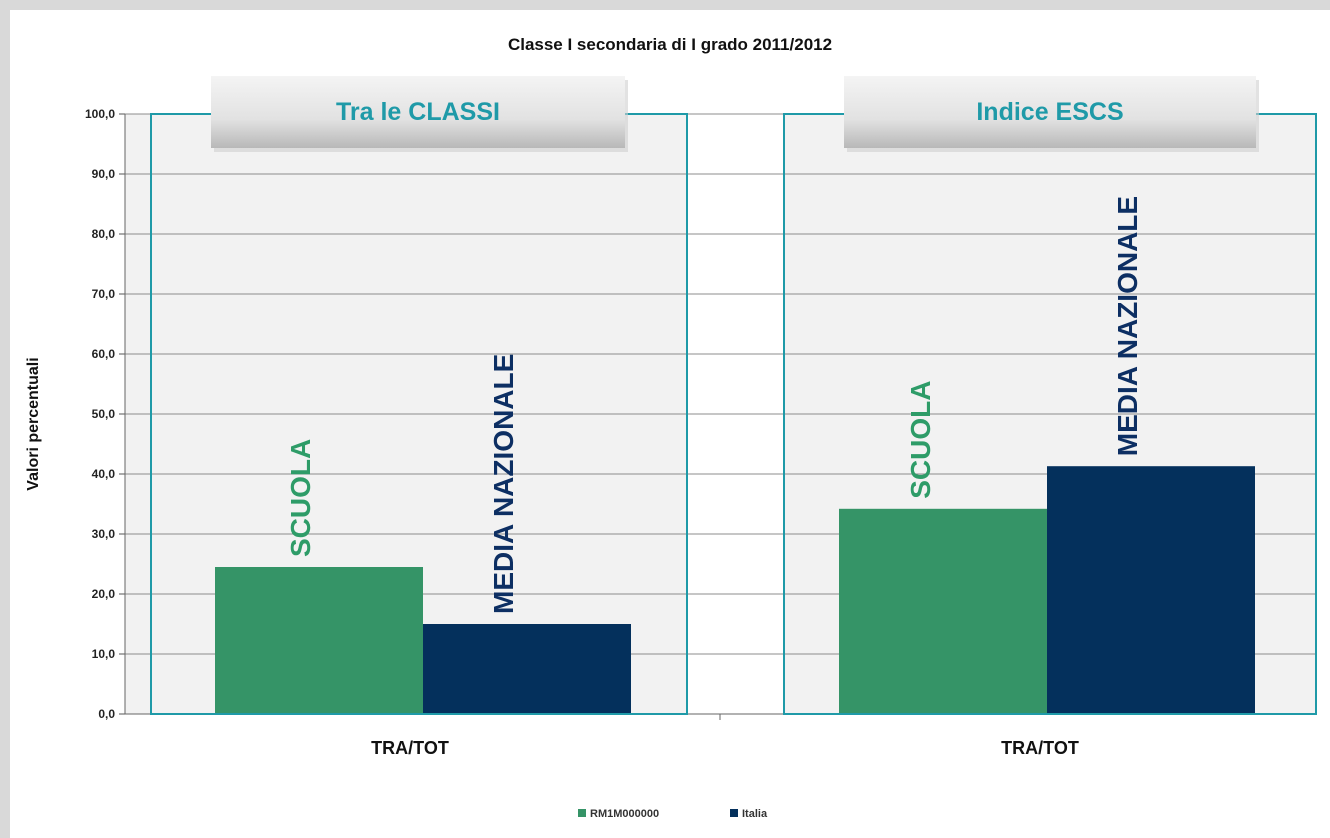 The width and height of the screenshot is (1330, 838). What do you see at coordinates (104, 294) in the screenshot?
I see `y-tick-label: 70,0` at bounding box center [104, 294].